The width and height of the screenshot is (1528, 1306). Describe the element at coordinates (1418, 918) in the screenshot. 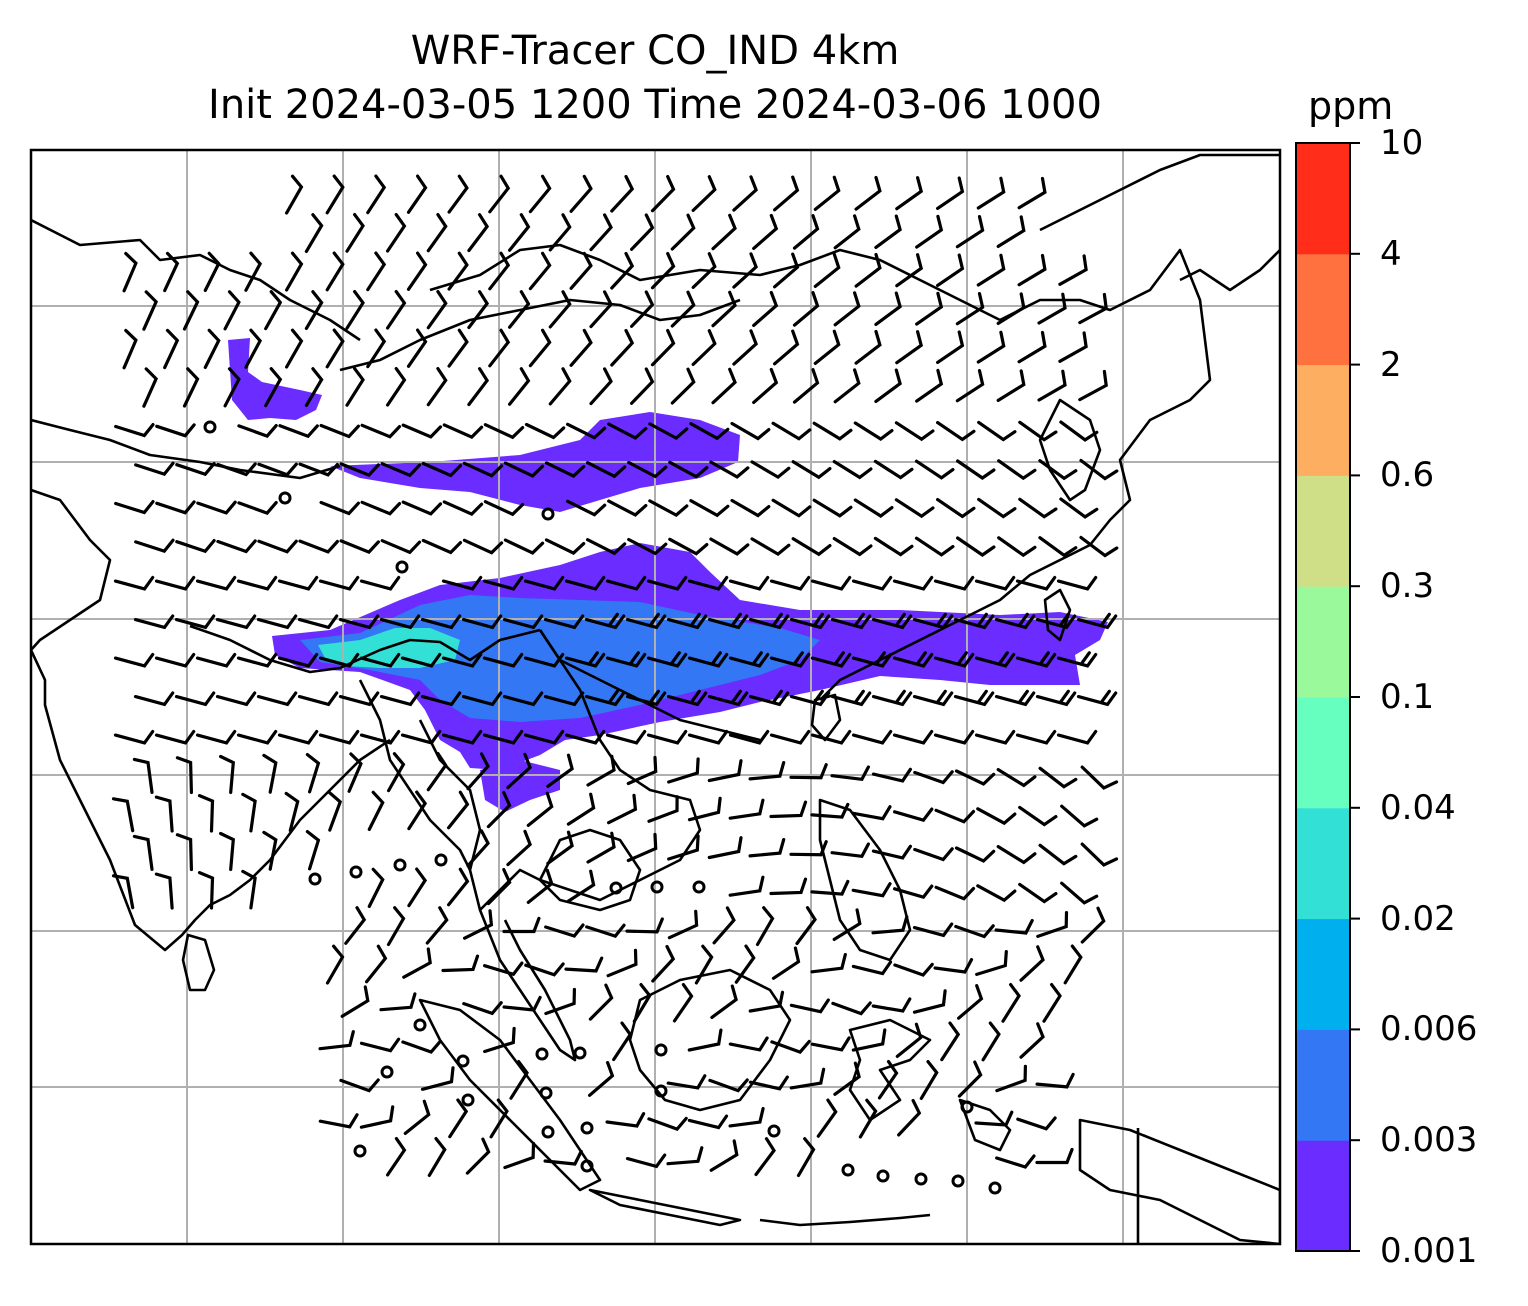

I see `colorbar-tick-label: 0.02` at that location.